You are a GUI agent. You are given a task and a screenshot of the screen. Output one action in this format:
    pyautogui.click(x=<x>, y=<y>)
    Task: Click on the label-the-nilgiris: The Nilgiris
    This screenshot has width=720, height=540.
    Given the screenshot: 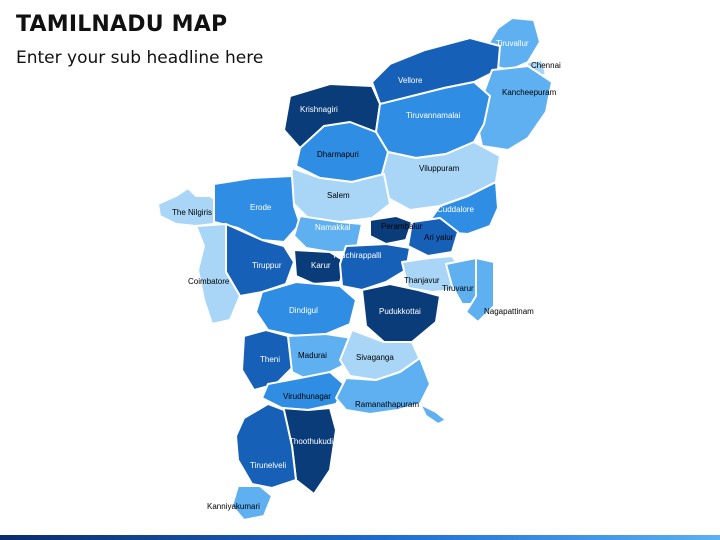 What is the action you would take?
    pyautogui.click(x=192, y=212)
    